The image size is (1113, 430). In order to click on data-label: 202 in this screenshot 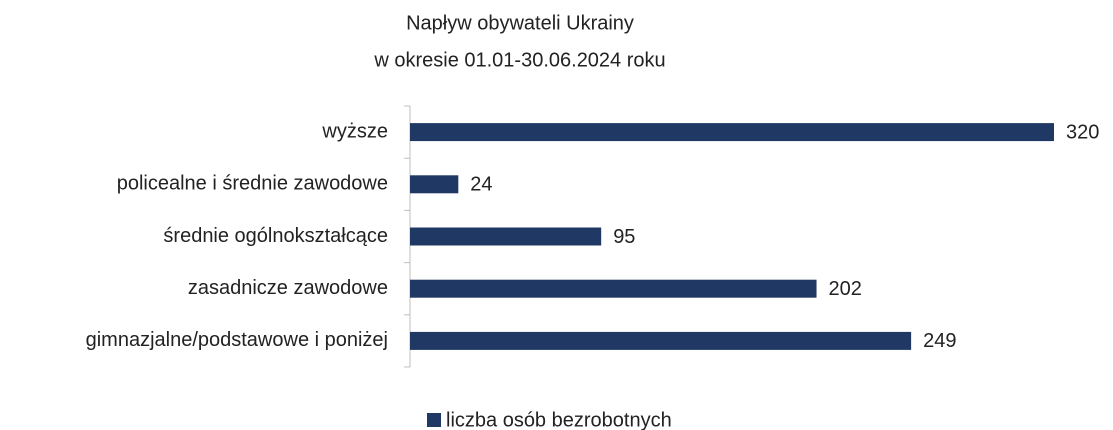, I will do `click(845, 289)`.